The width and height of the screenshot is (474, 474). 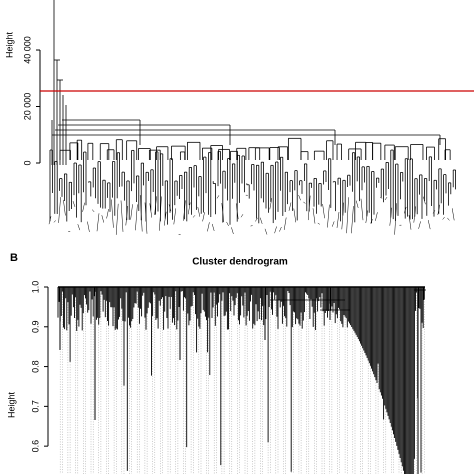 What do you see at coordinates (35, 327) in the screenshot?
I see `y-tick-label: 0.9` at bounding box center [35, 327].